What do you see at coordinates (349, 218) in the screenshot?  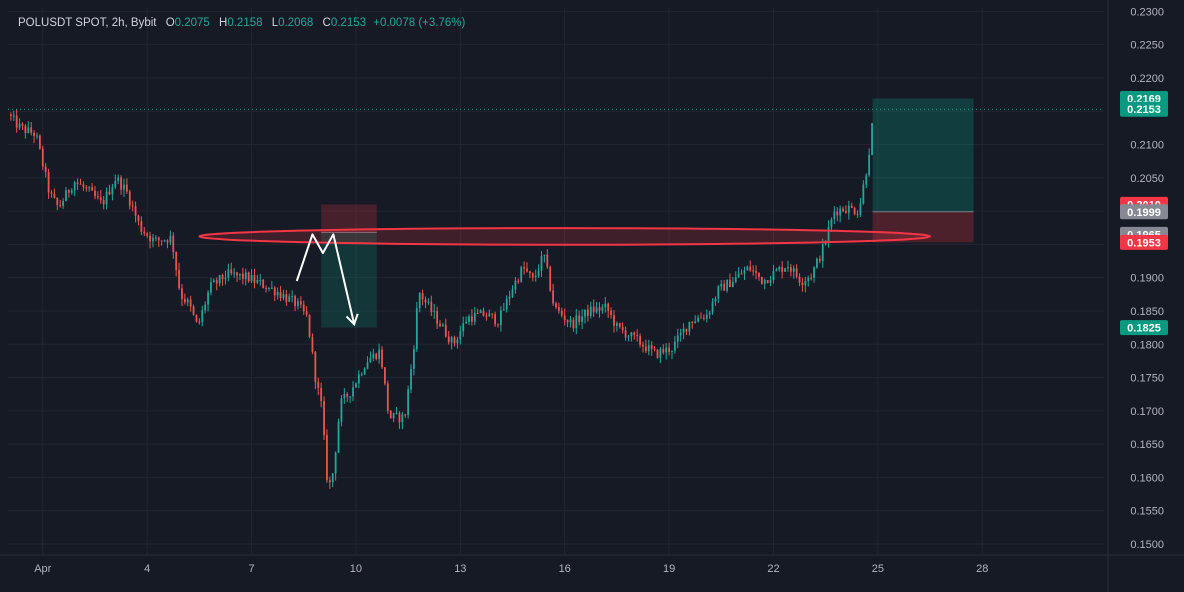 I see `short-position-stop-zone` at bounding box center [349, 218].